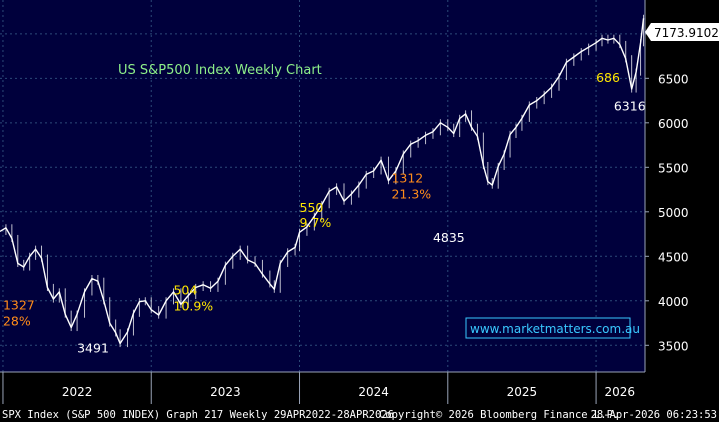 This screenshot has height=422, width=719. I want to click on y-tick-label: 5000, so click(673, 213).